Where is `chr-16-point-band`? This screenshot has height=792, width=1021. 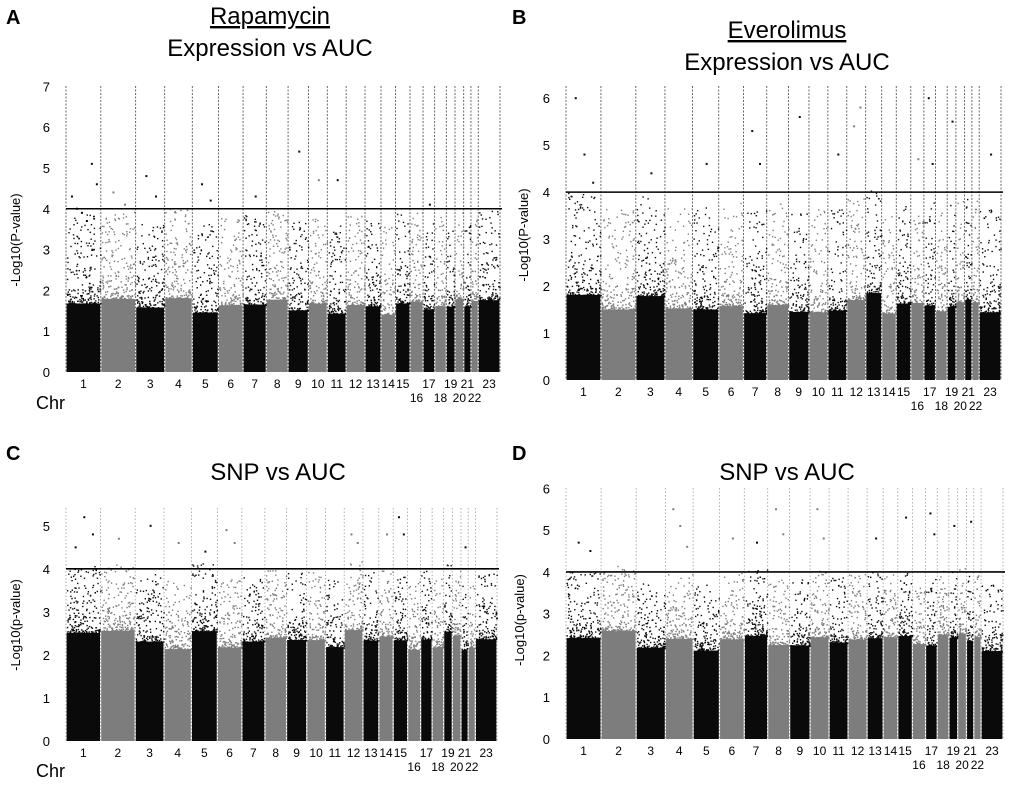 chr-16-point-band is located at coordinates (917, 341).